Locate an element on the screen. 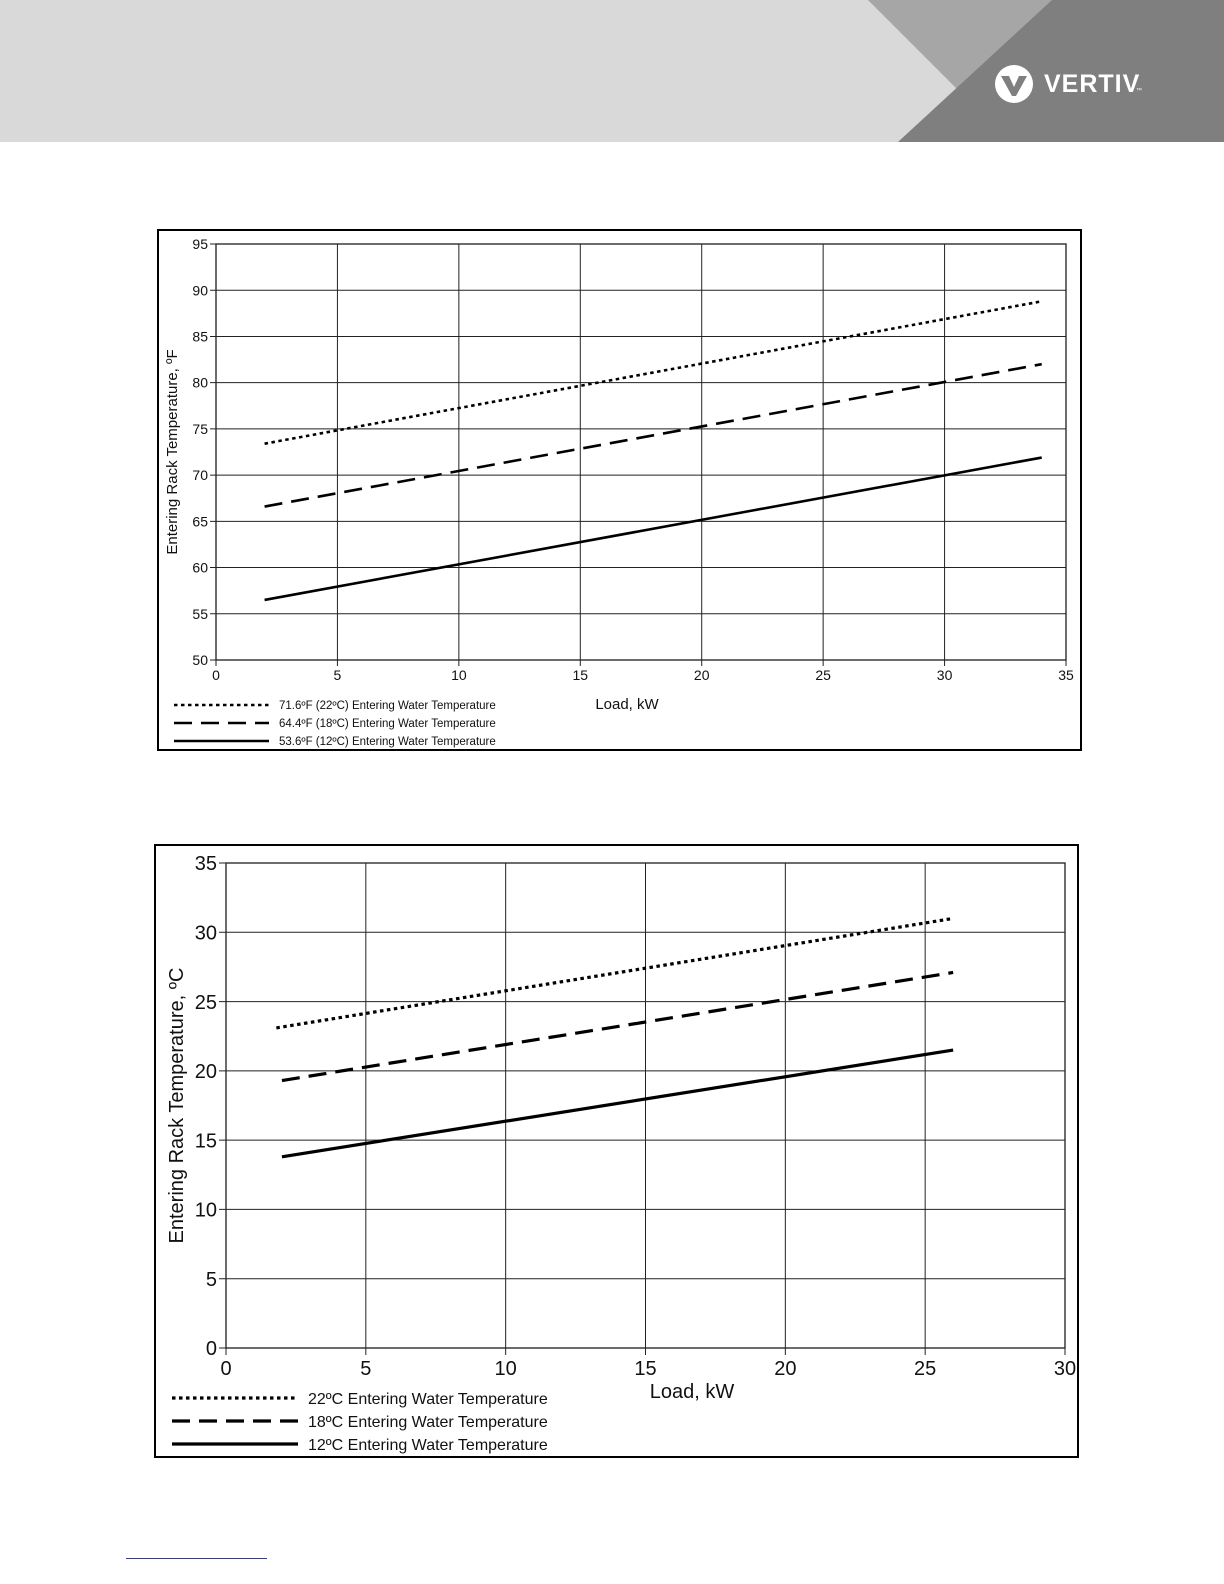 The width and height of the screenshot is (1224, 1584). legend-label: 22ºC Entering Water Temperature is located at coordinates (428, 1399).